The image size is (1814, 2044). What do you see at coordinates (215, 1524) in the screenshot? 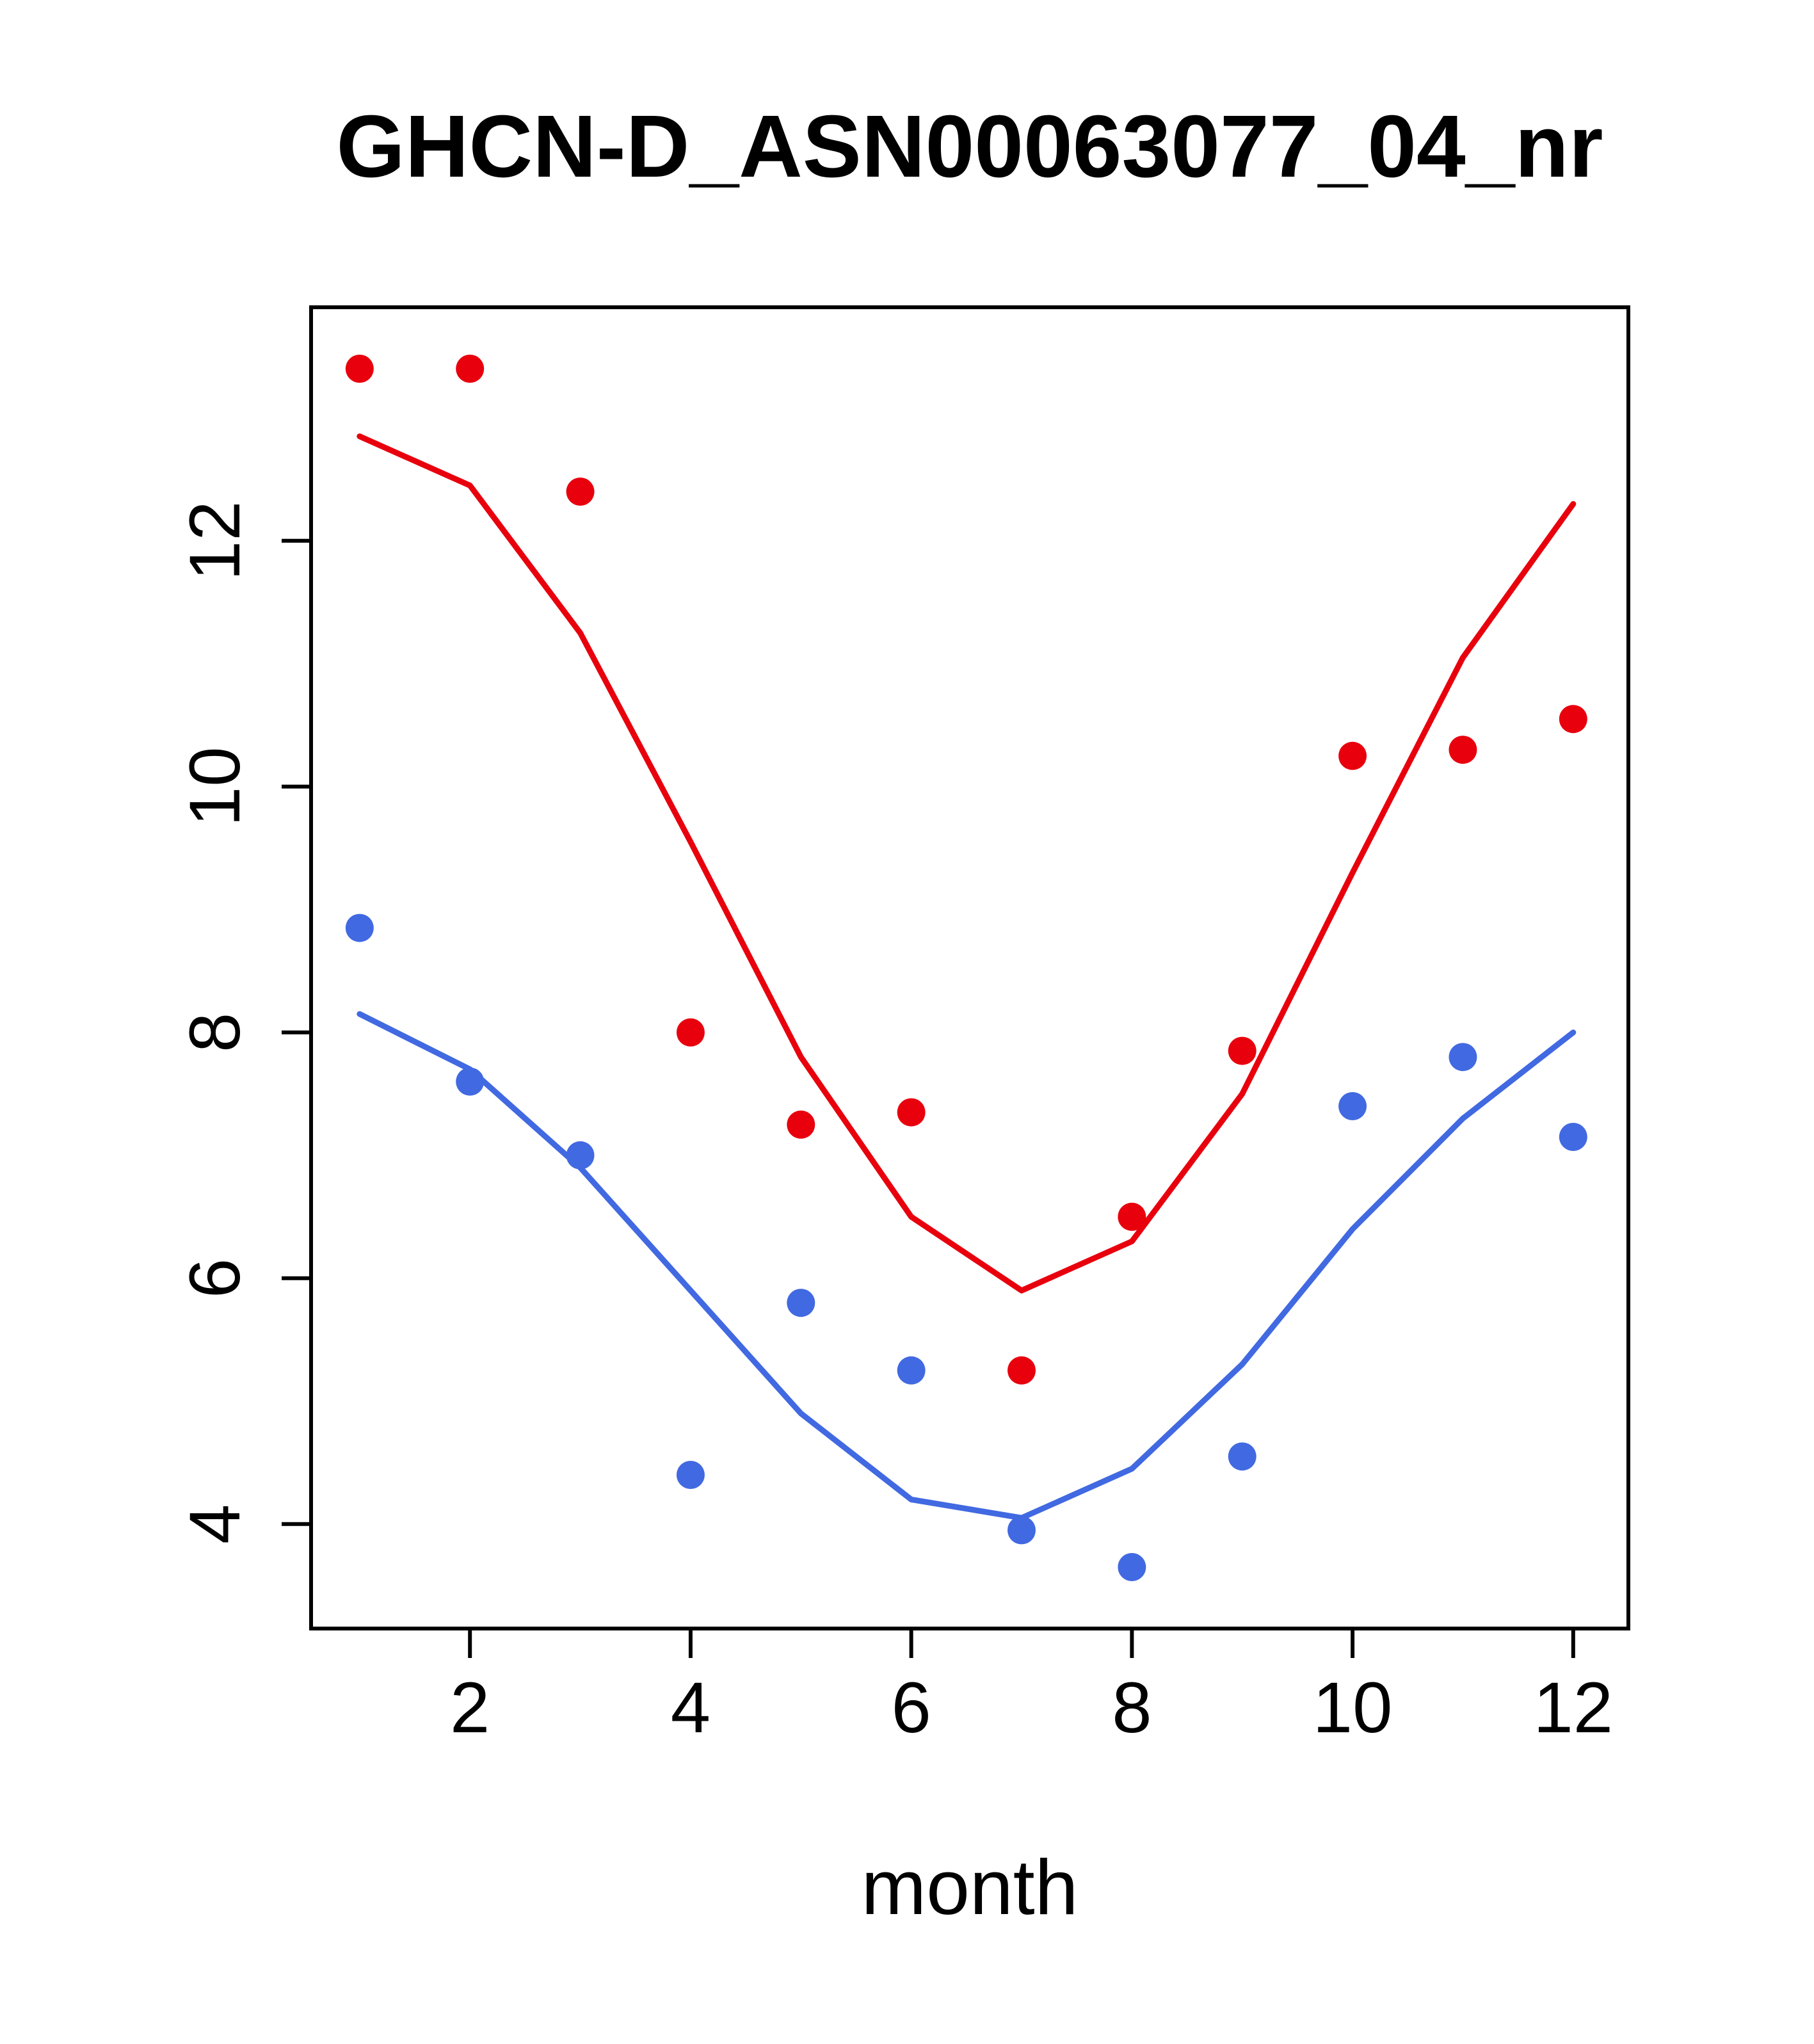
I see `y-tick-label: 4` at bounding box center [215, 1524].